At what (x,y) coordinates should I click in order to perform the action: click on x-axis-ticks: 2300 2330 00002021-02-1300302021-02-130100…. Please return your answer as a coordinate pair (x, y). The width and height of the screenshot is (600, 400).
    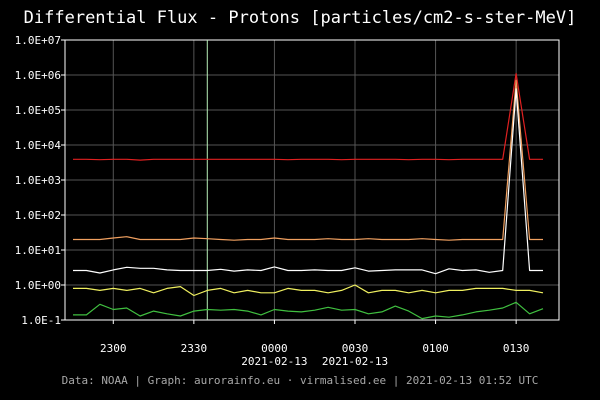
    Looking at the image, I should click on (314, 344).